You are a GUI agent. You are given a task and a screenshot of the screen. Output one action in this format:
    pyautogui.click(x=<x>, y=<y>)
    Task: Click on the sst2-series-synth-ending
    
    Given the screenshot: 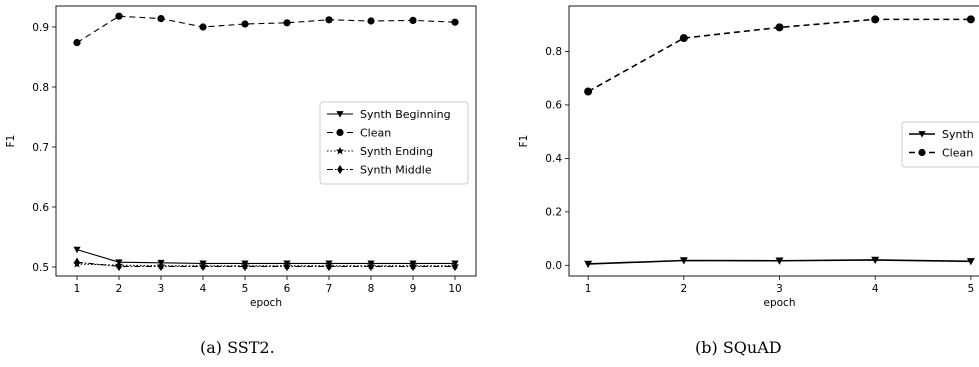 What is the action you would take?
    pyautogui.click(x=266, y=264)
    